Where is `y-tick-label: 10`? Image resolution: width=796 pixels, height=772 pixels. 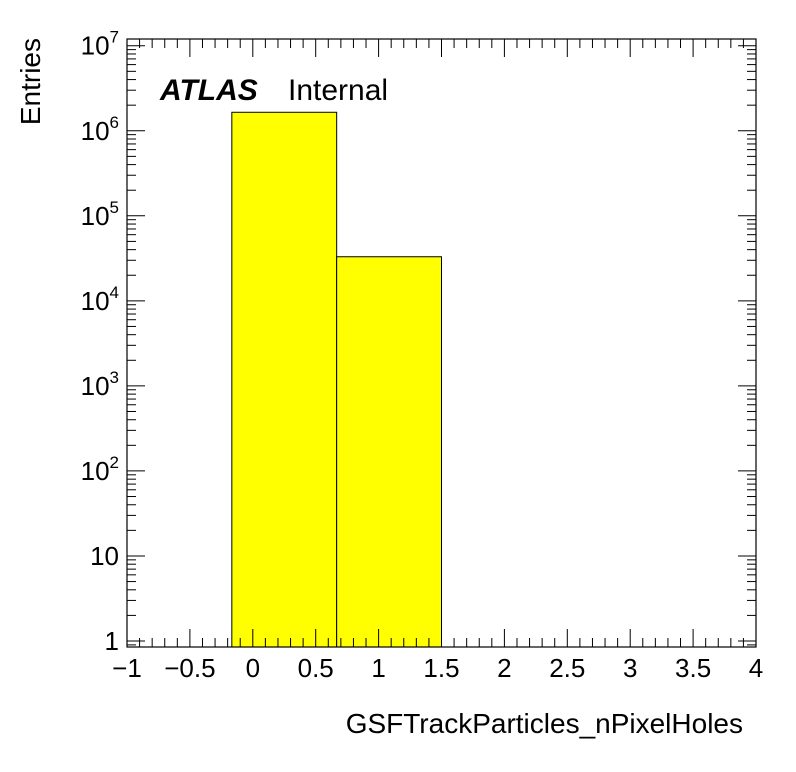
y-tick-label: 10 is located at coordinates (104, 556).